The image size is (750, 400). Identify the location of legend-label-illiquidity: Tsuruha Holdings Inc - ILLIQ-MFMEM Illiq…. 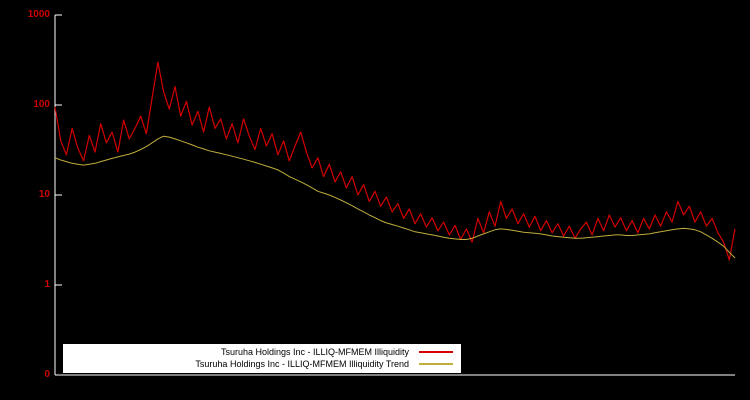
(314, 352).